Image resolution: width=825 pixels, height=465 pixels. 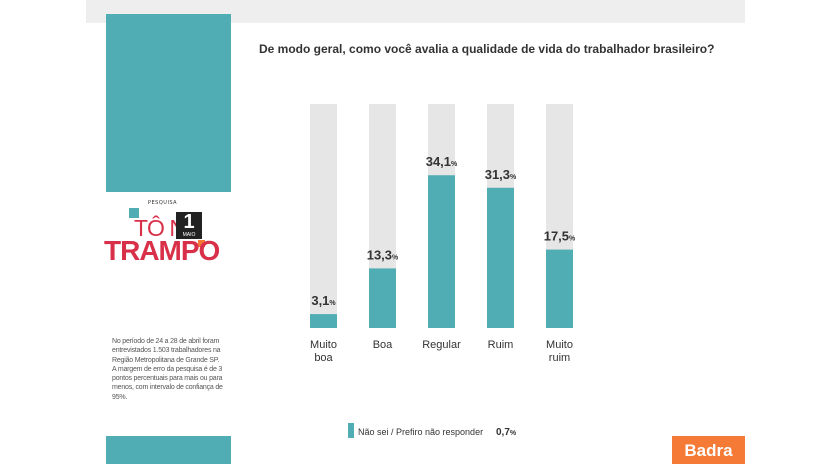 What do you see at coordinates (513, 433) in the screenshot?
I see `legend-value-unit: %` at bounding box center [513, 433].